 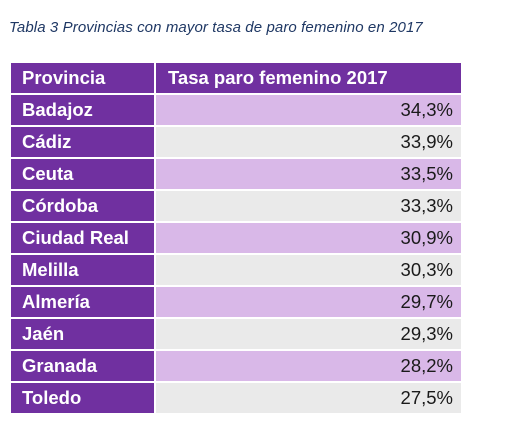 What do you see at coordinates (308, 366) in the screenshot?
I see `tasa-cell: 28,2%` at bounding box center [308, 366].